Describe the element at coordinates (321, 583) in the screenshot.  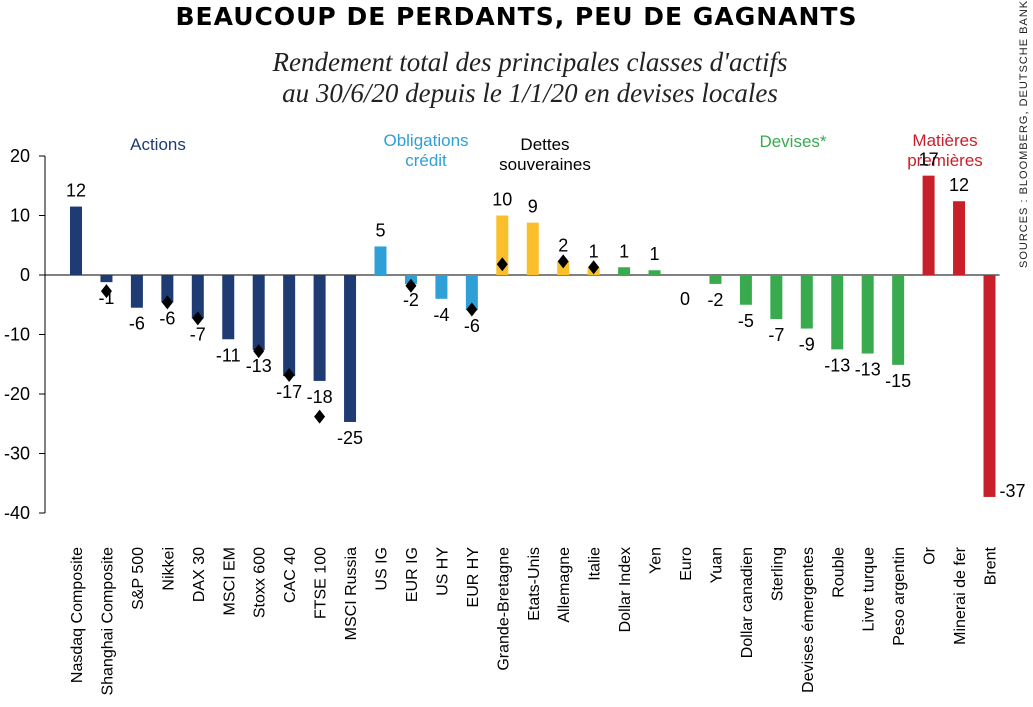
I see `category-label-8: FTSE 100` at that location.